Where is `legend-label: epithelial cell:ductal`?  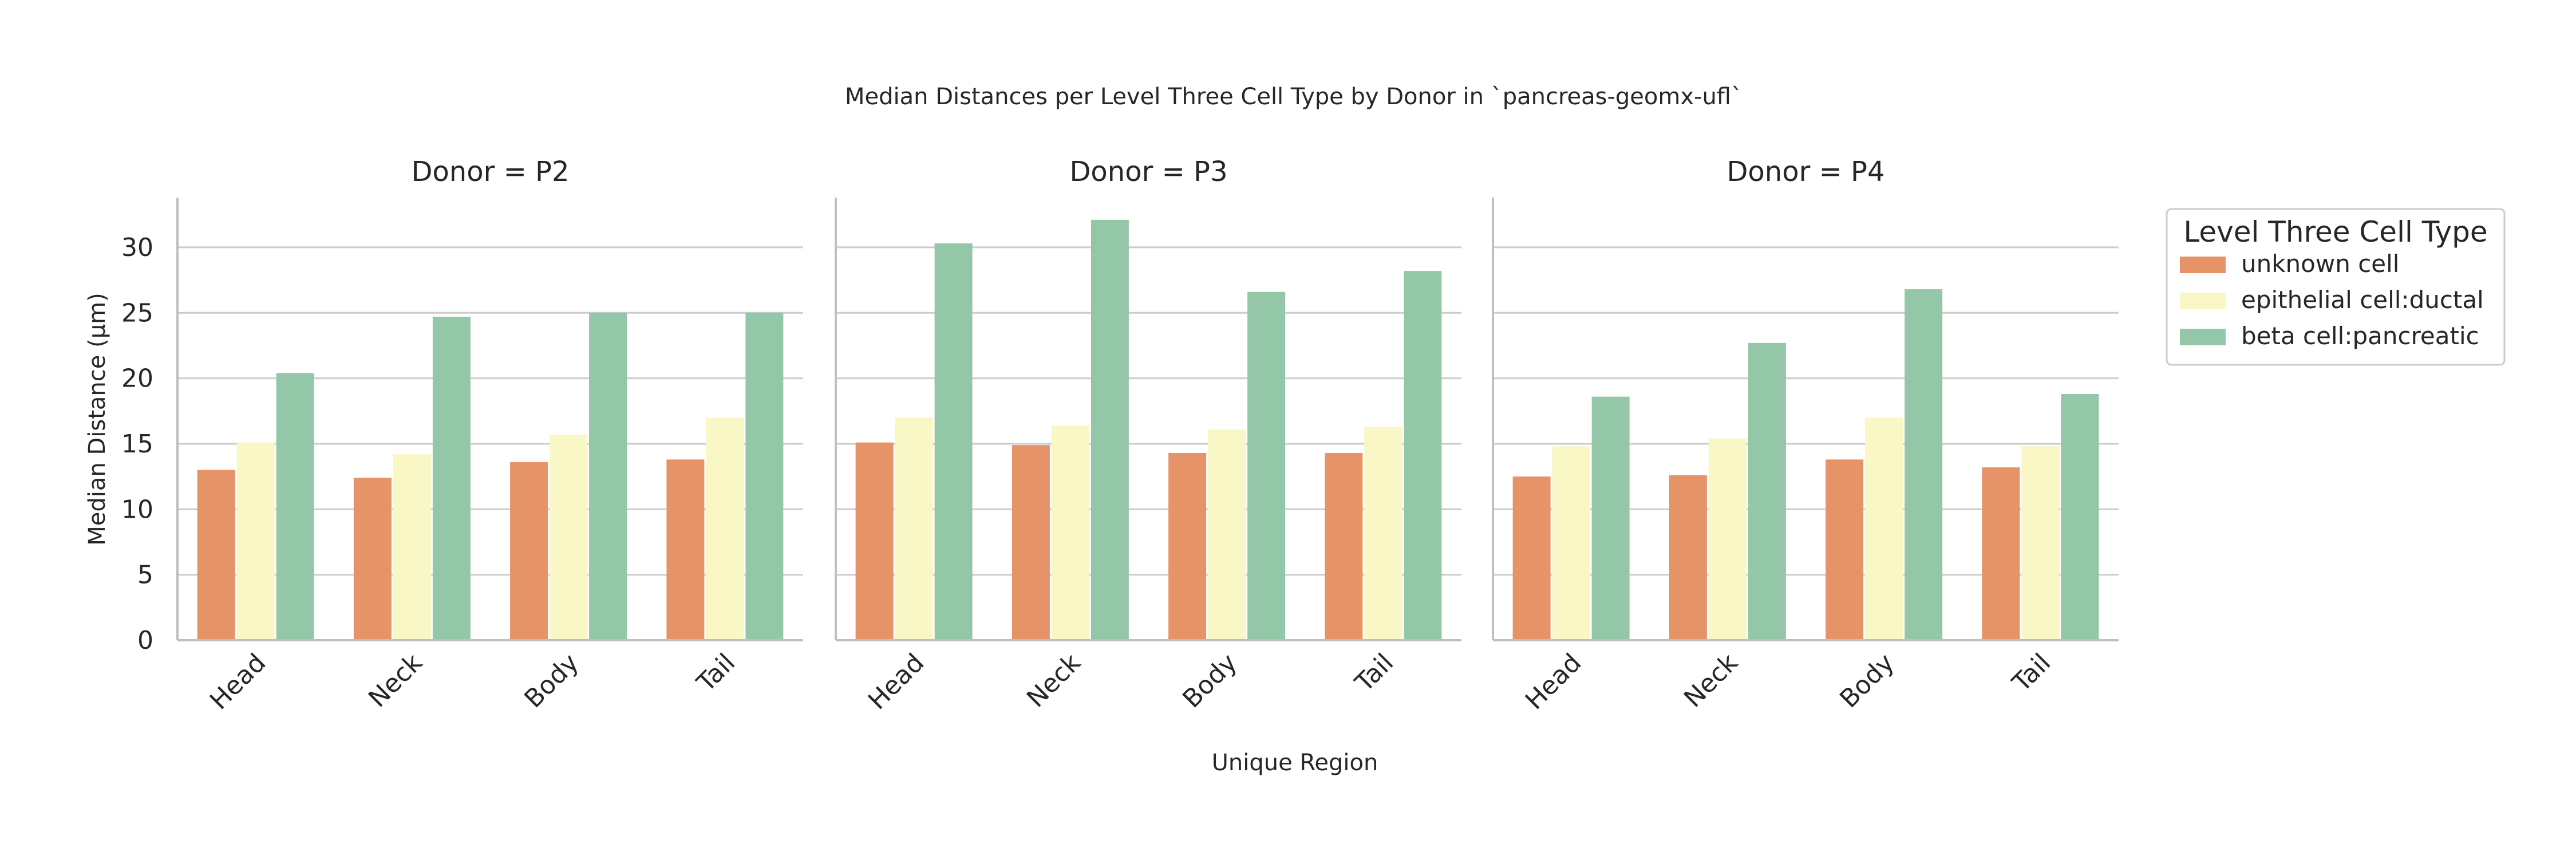 legend-label: epithelial cell:ductal is located at coordinates (2362, 300).